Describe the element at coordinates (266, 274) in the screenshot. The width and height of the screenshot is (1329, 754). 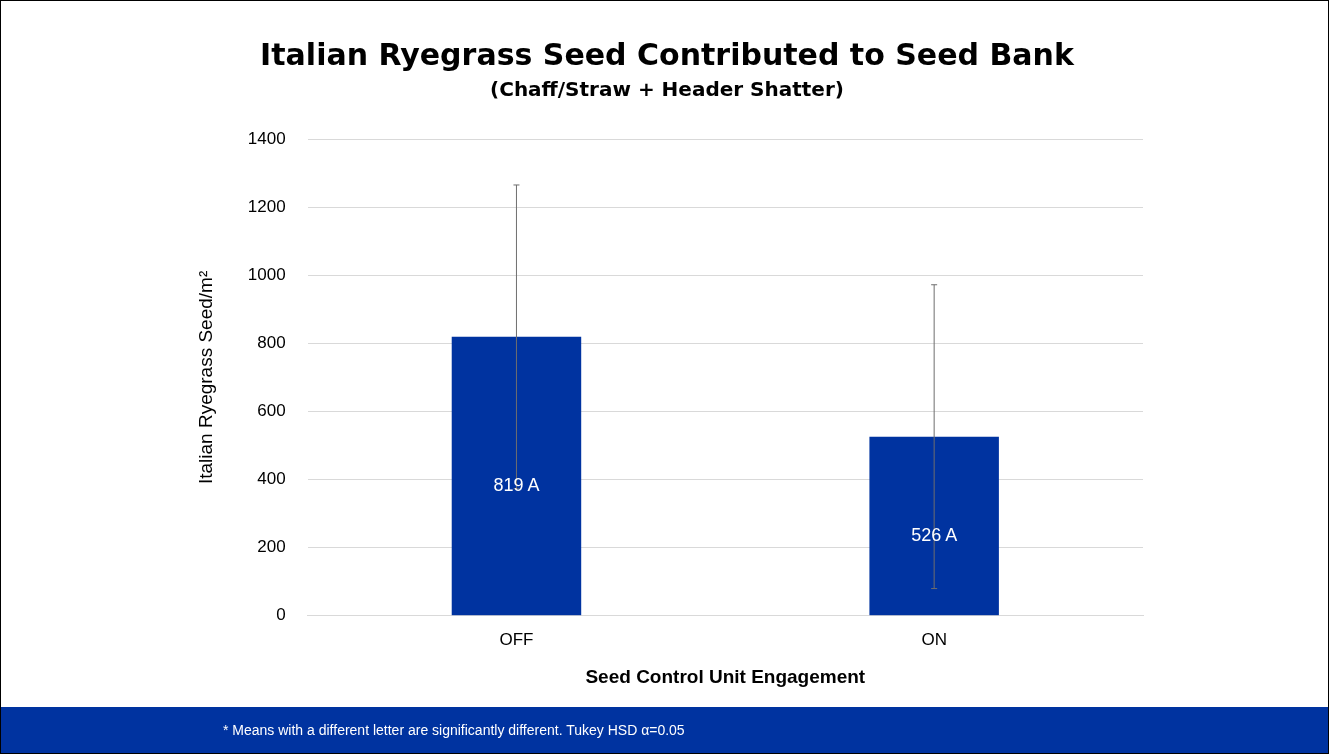
I see `y-tick-label: 1000` at that location.